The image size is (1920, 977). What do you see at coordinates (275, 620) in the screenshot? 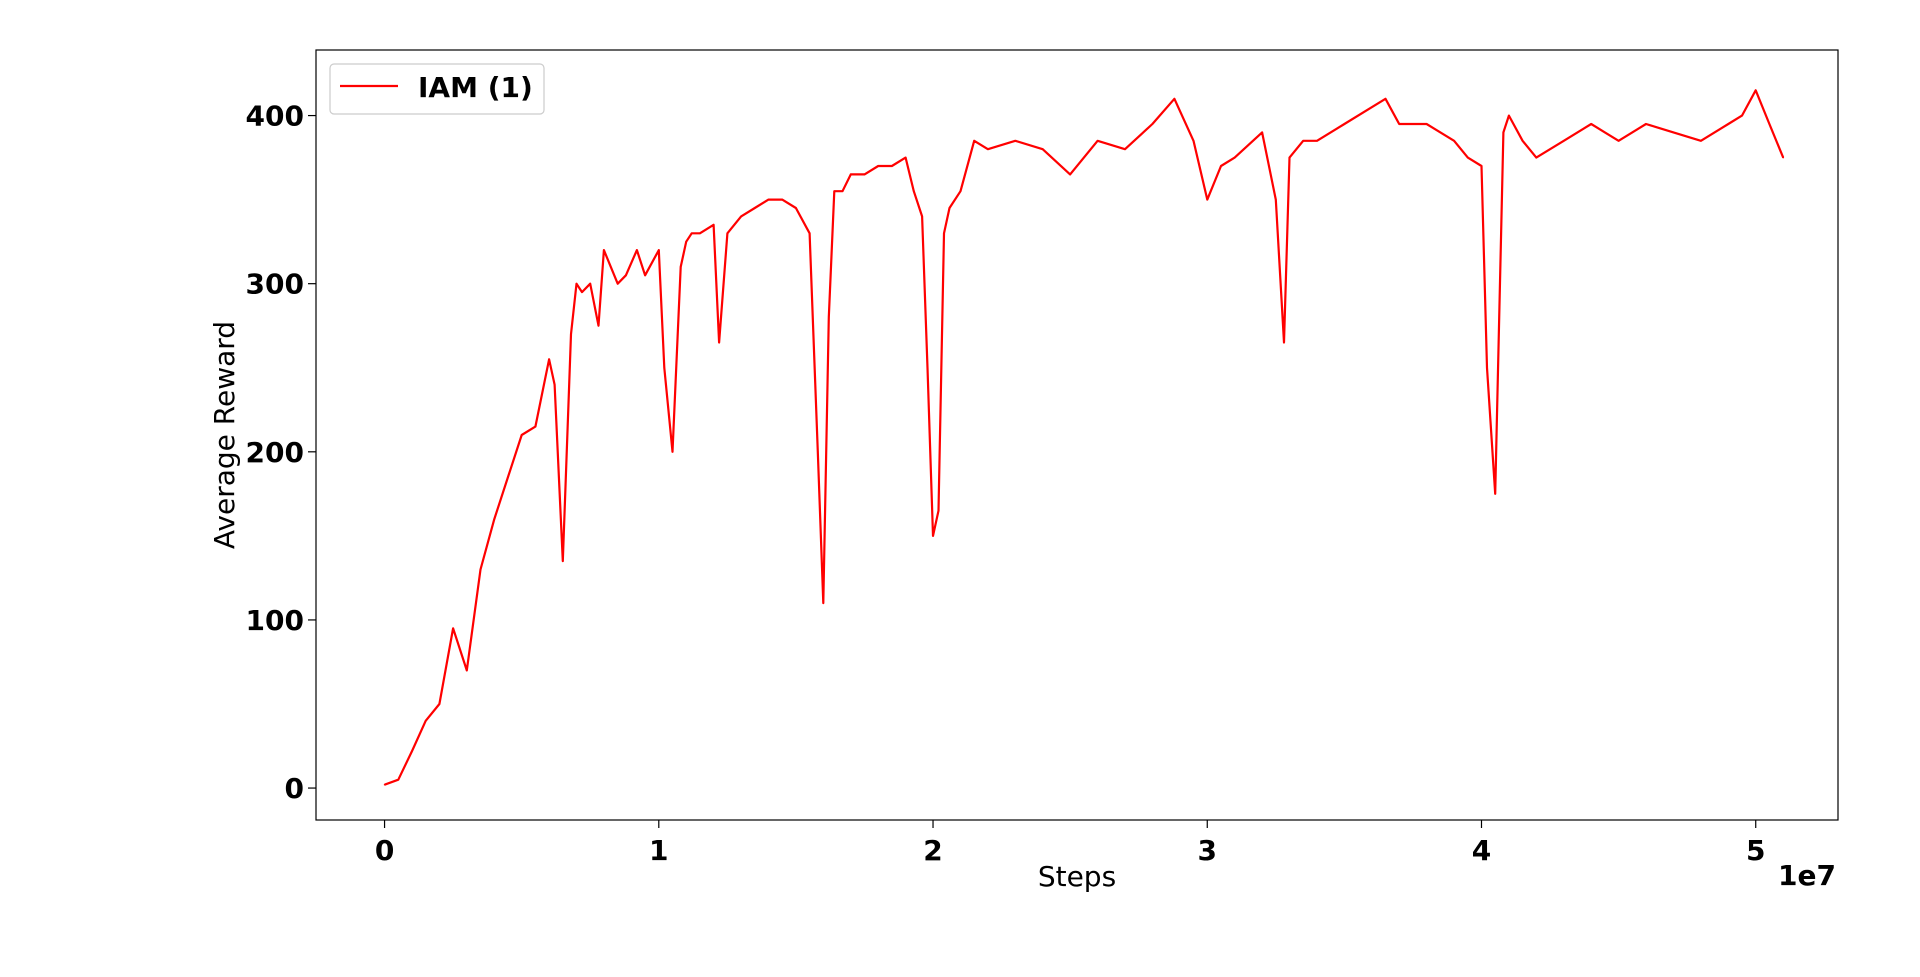
I see `y-tick-label: 100` at bounding box center [275, 620].